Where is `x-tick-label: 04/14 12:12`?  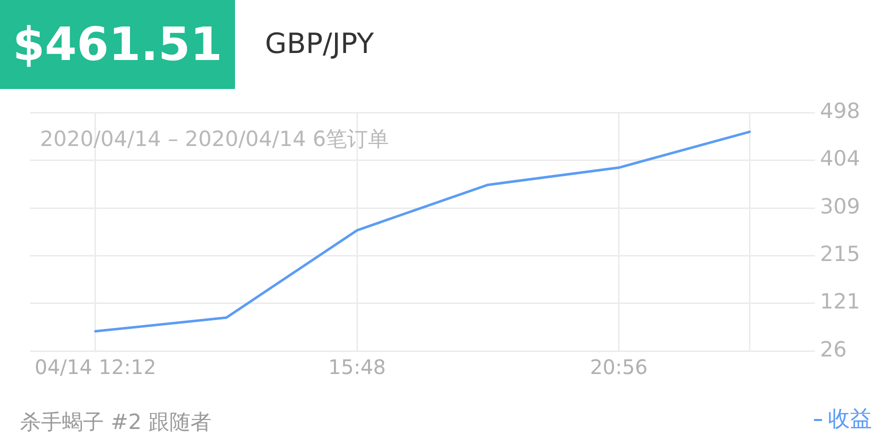
x-tick-label: 04/14 12:12 is located at coordinates (95, 367).